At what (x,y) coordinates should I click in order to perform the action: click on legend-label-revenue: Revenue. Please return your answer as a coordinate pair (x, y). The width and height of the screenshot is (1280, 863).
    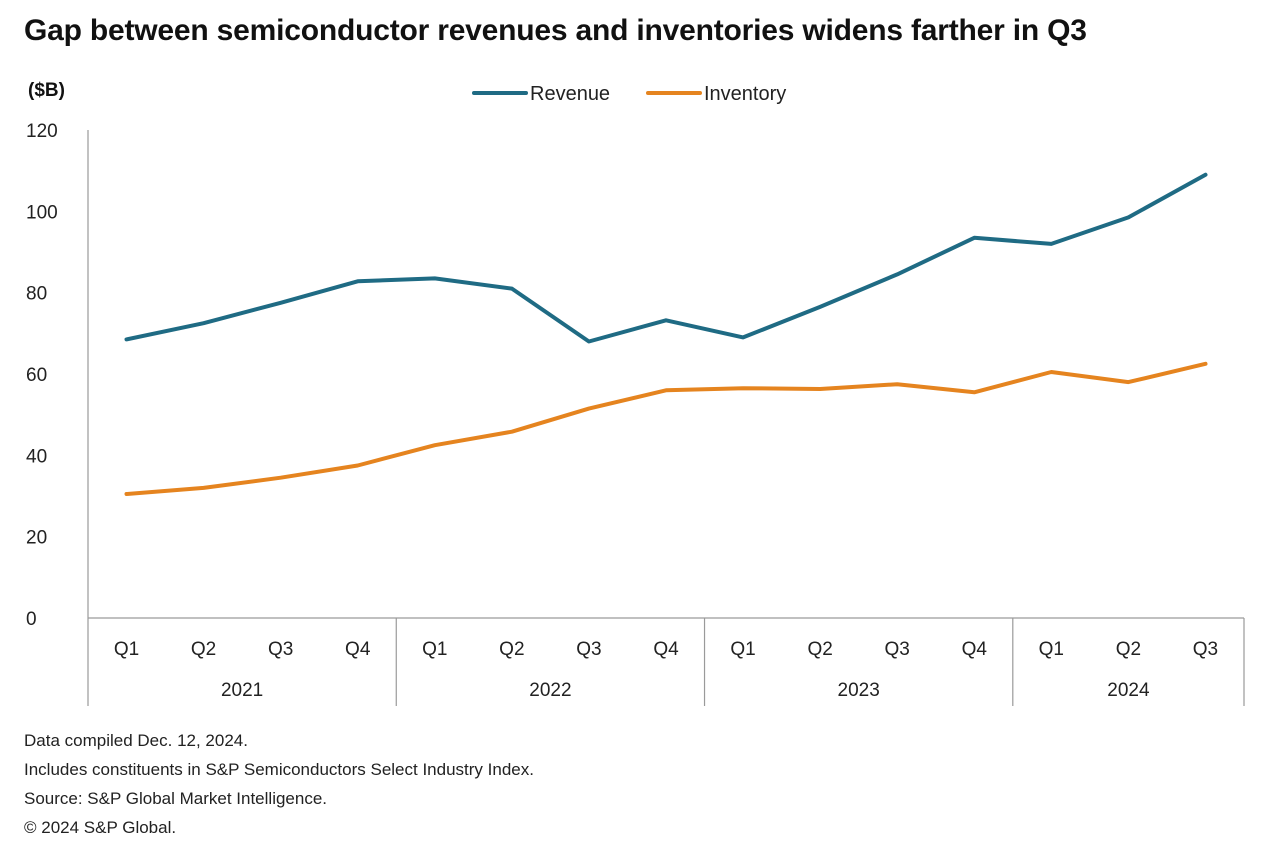
    Looking at the image, I should click on (570, 94).